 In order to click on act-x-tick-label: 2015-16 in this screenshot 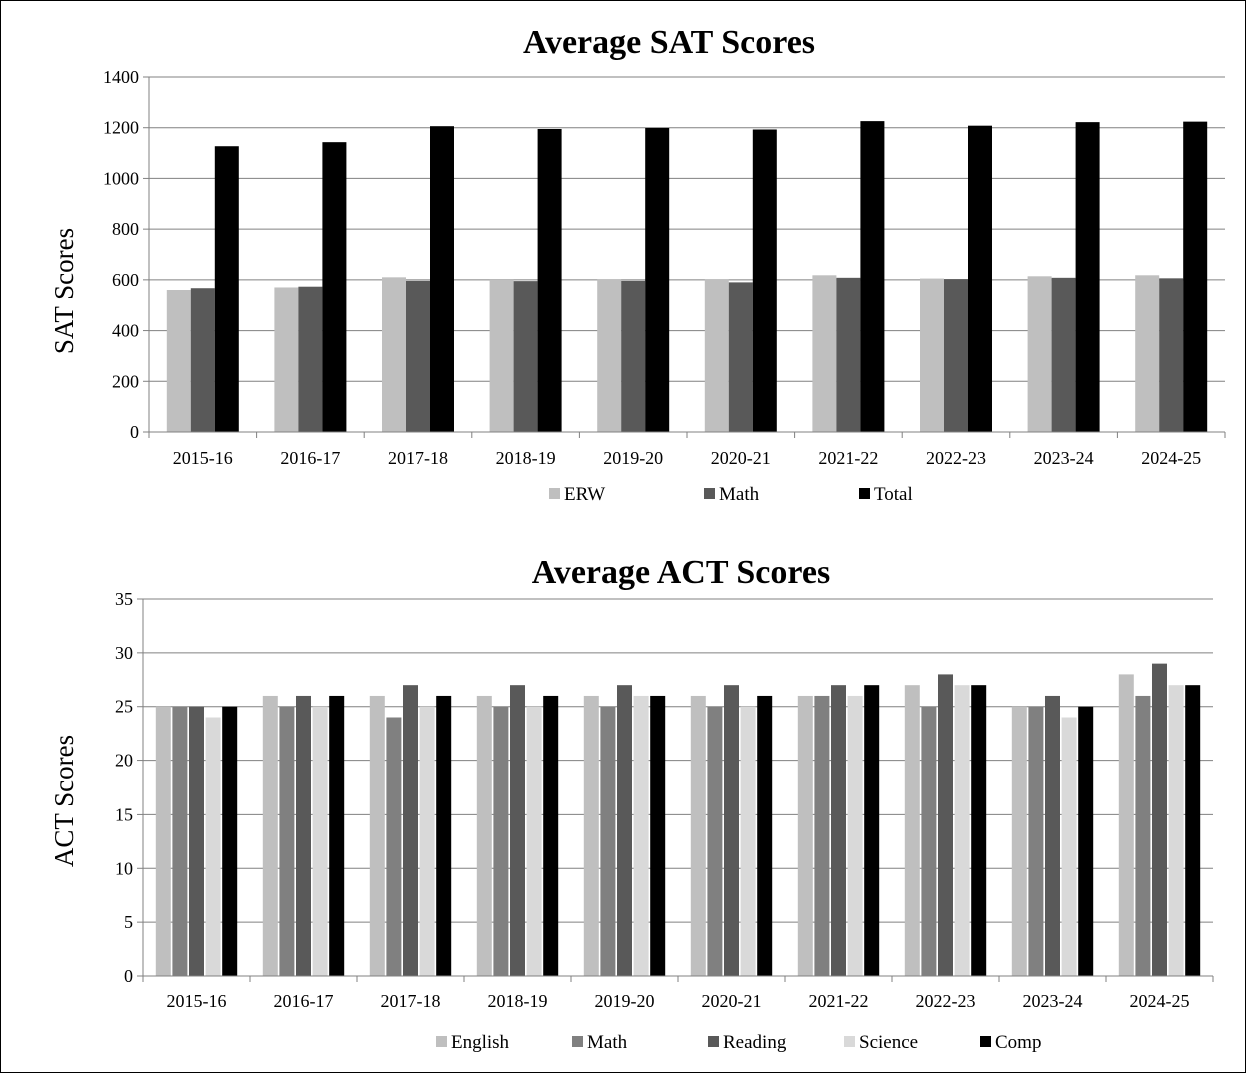, I will do `click(197, 1001)`.